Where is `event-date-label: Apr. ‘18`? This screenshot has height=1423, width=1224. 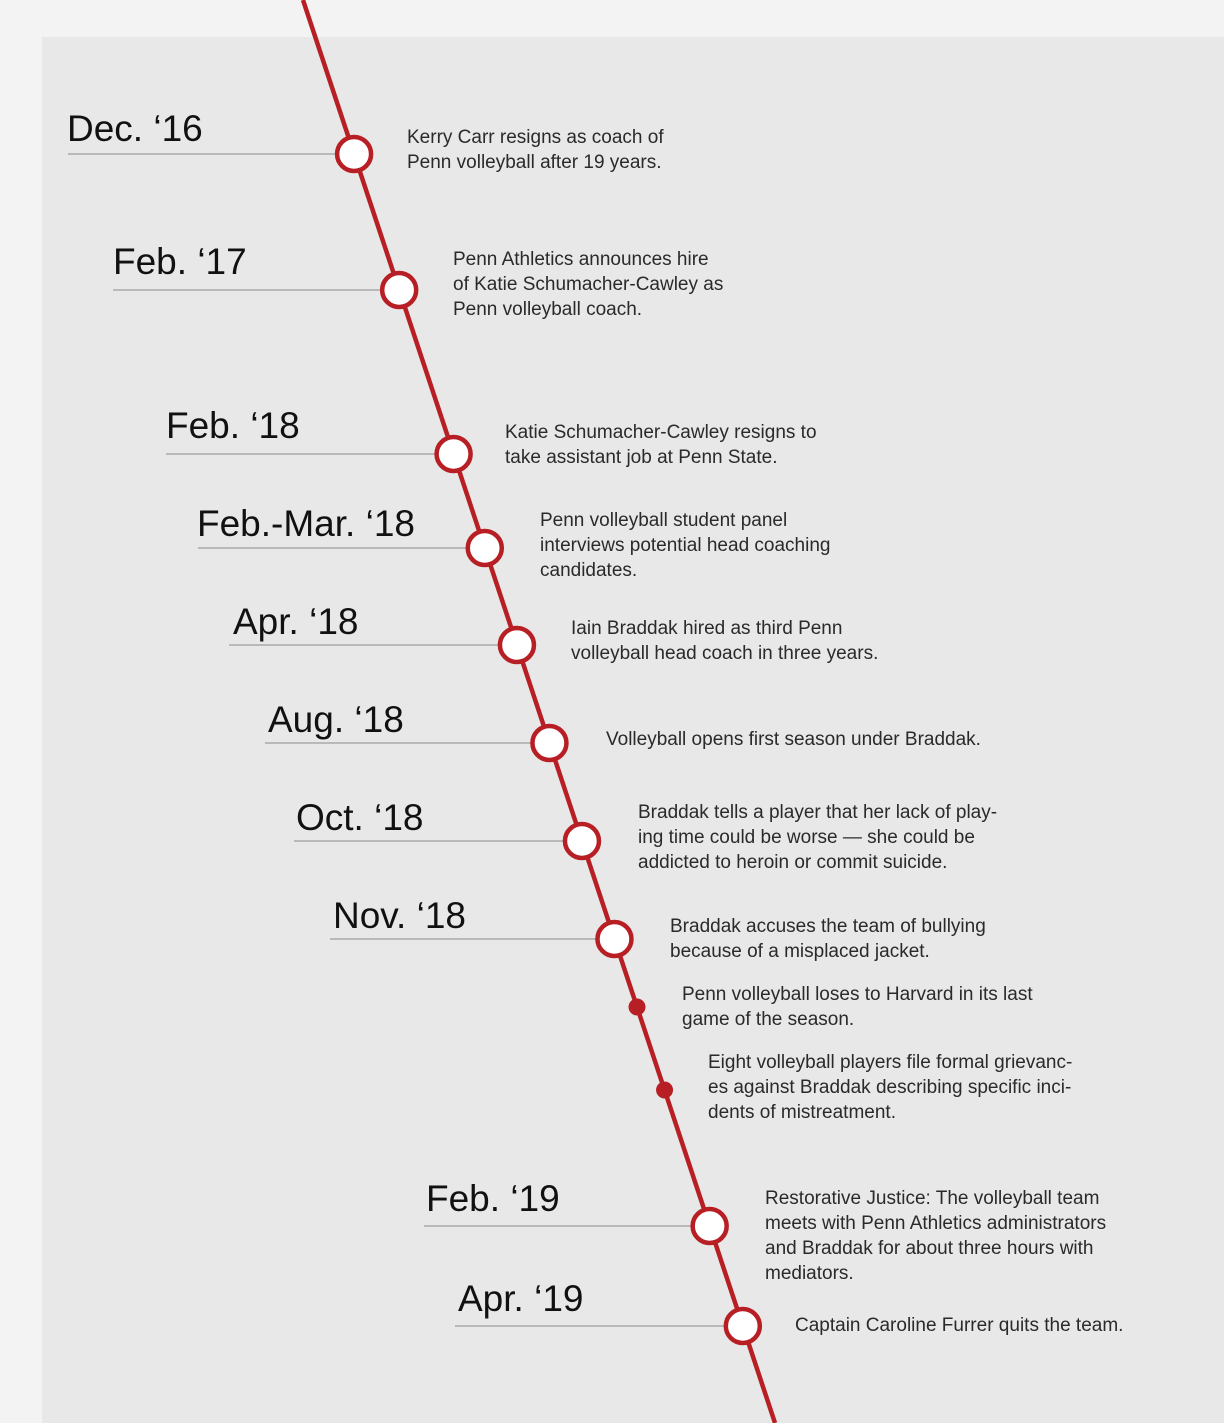
event-date-label: Apr. ‘18 is located at coordinates (296, 621).